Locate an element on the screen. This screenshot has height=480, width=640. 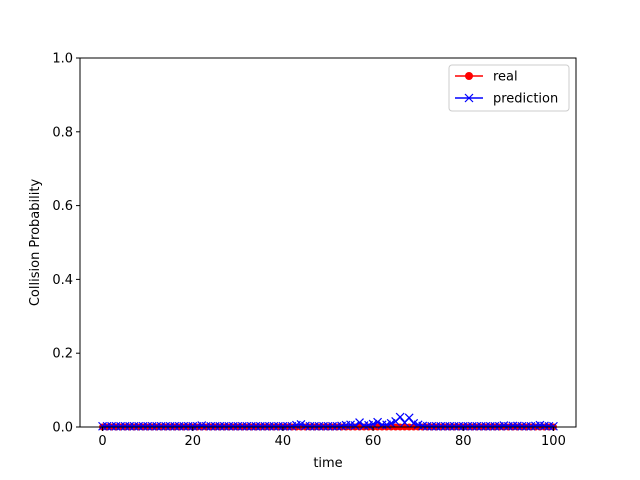
x-tick-label: 40 is located at coordinates (283, 441).